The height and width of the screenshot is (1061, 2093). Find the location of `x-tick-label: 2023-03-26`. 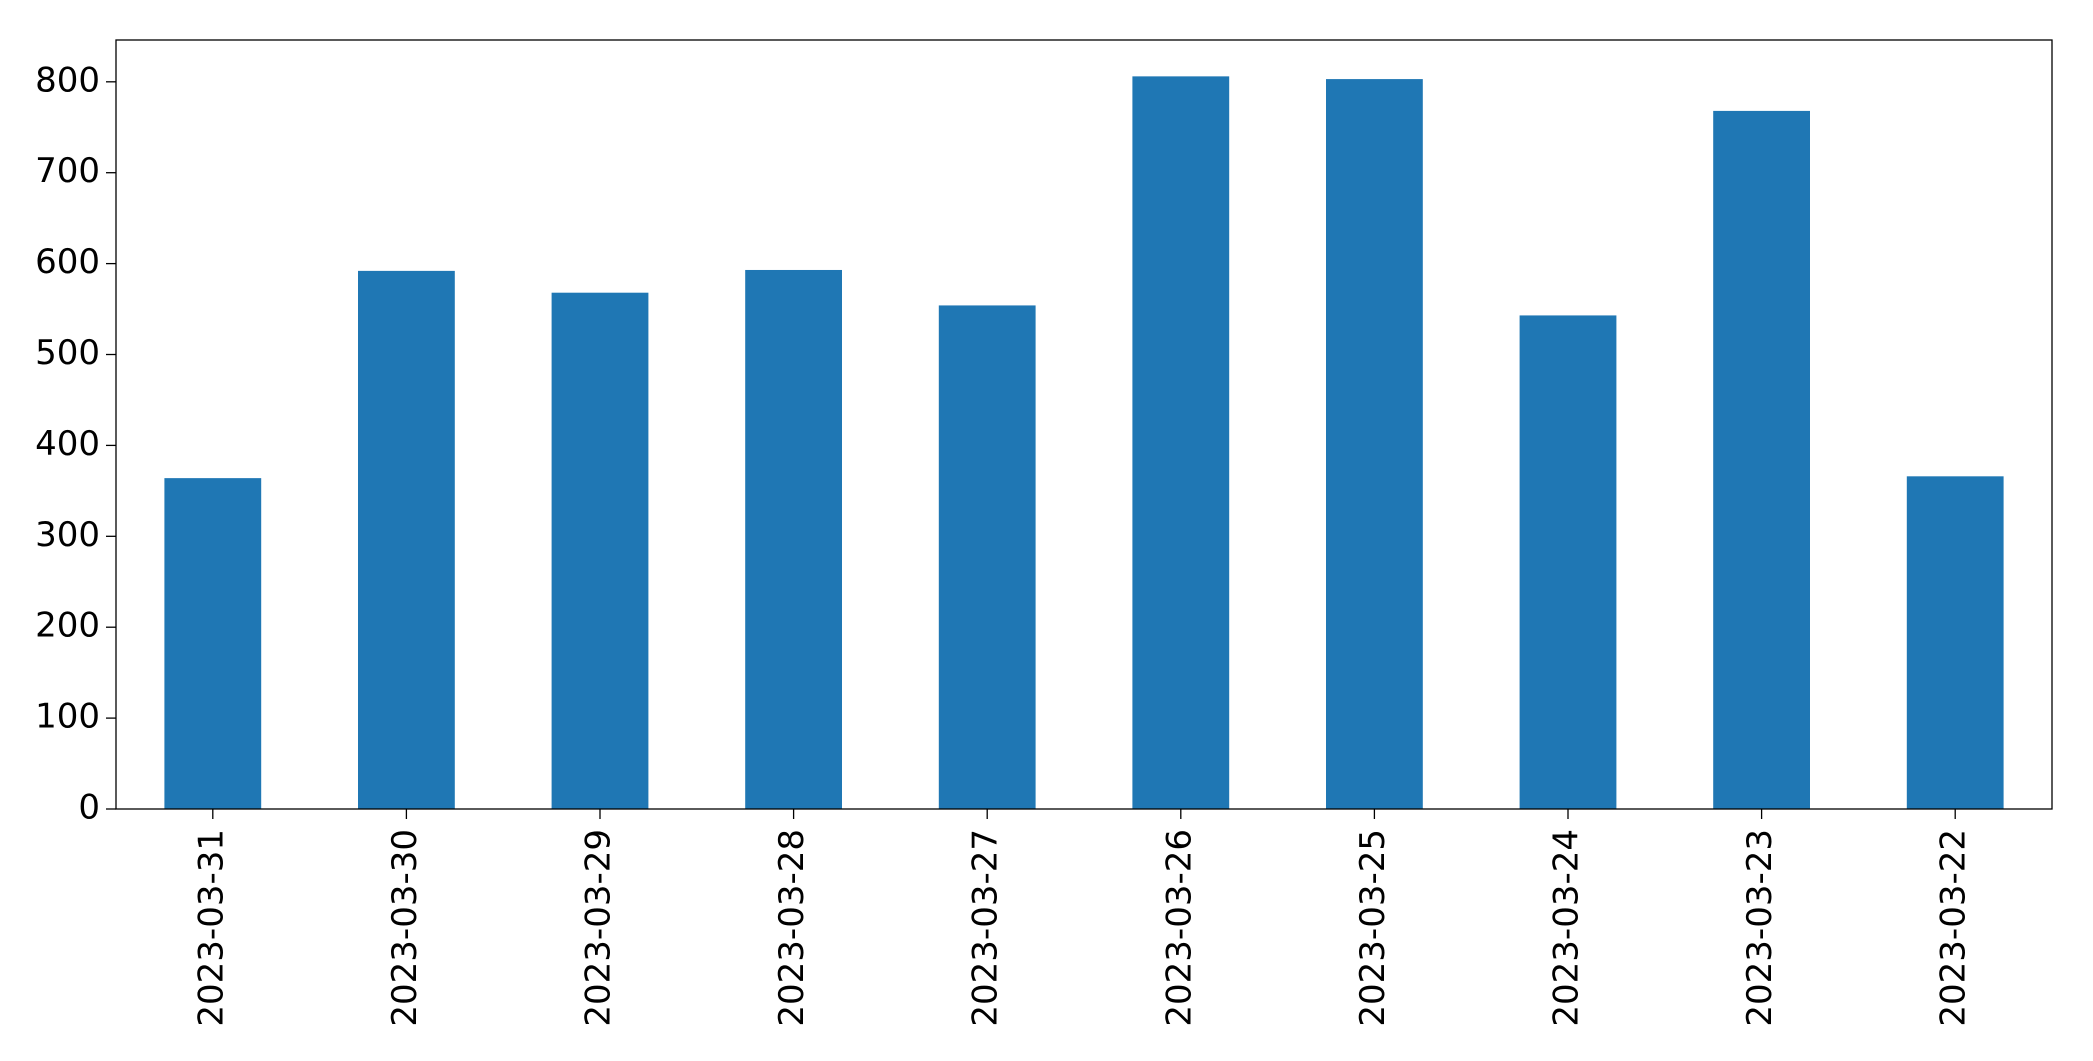

x-tick-label: 2023-03-26 is located at coordinates (1179, 928).